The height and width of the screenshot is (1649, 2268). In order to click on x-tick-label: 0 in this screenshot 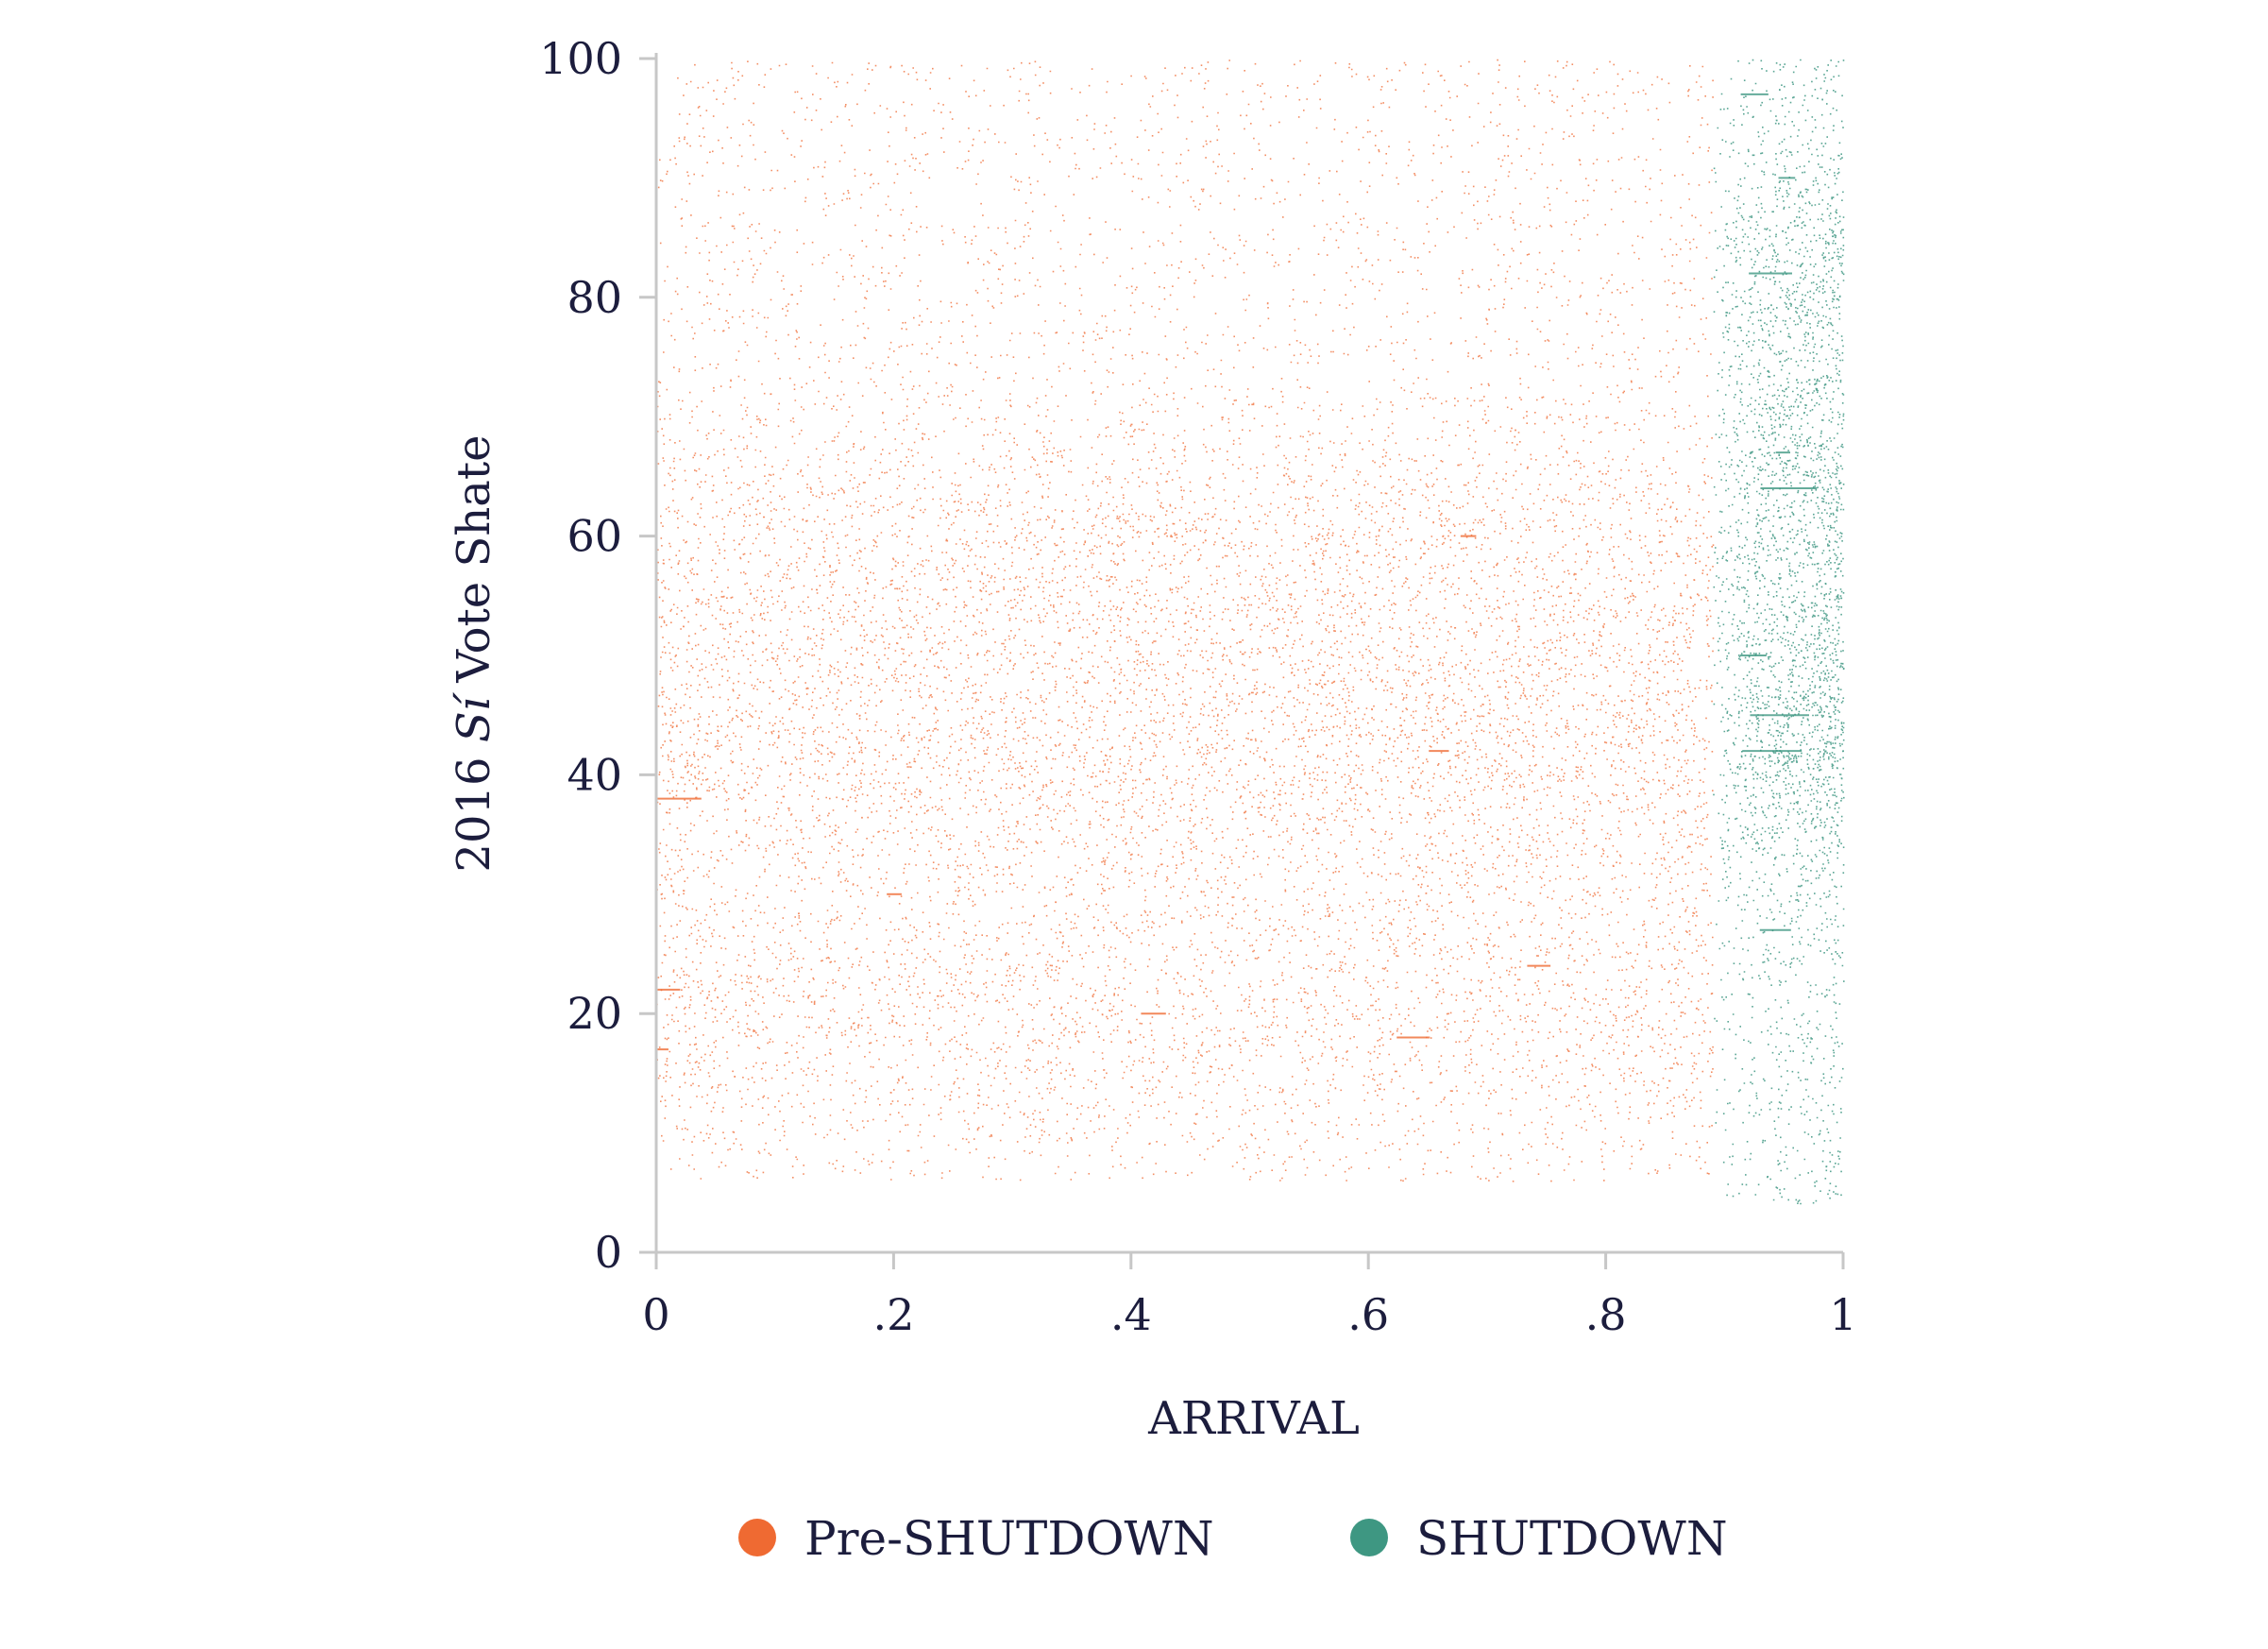, I will do `click(655, 1314)`.